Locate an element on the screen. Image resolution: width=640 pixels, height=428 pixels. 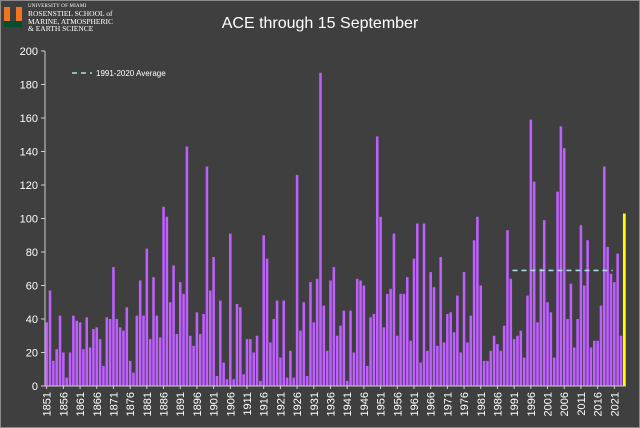
bar-1918 is located at coordinates (270, 364).